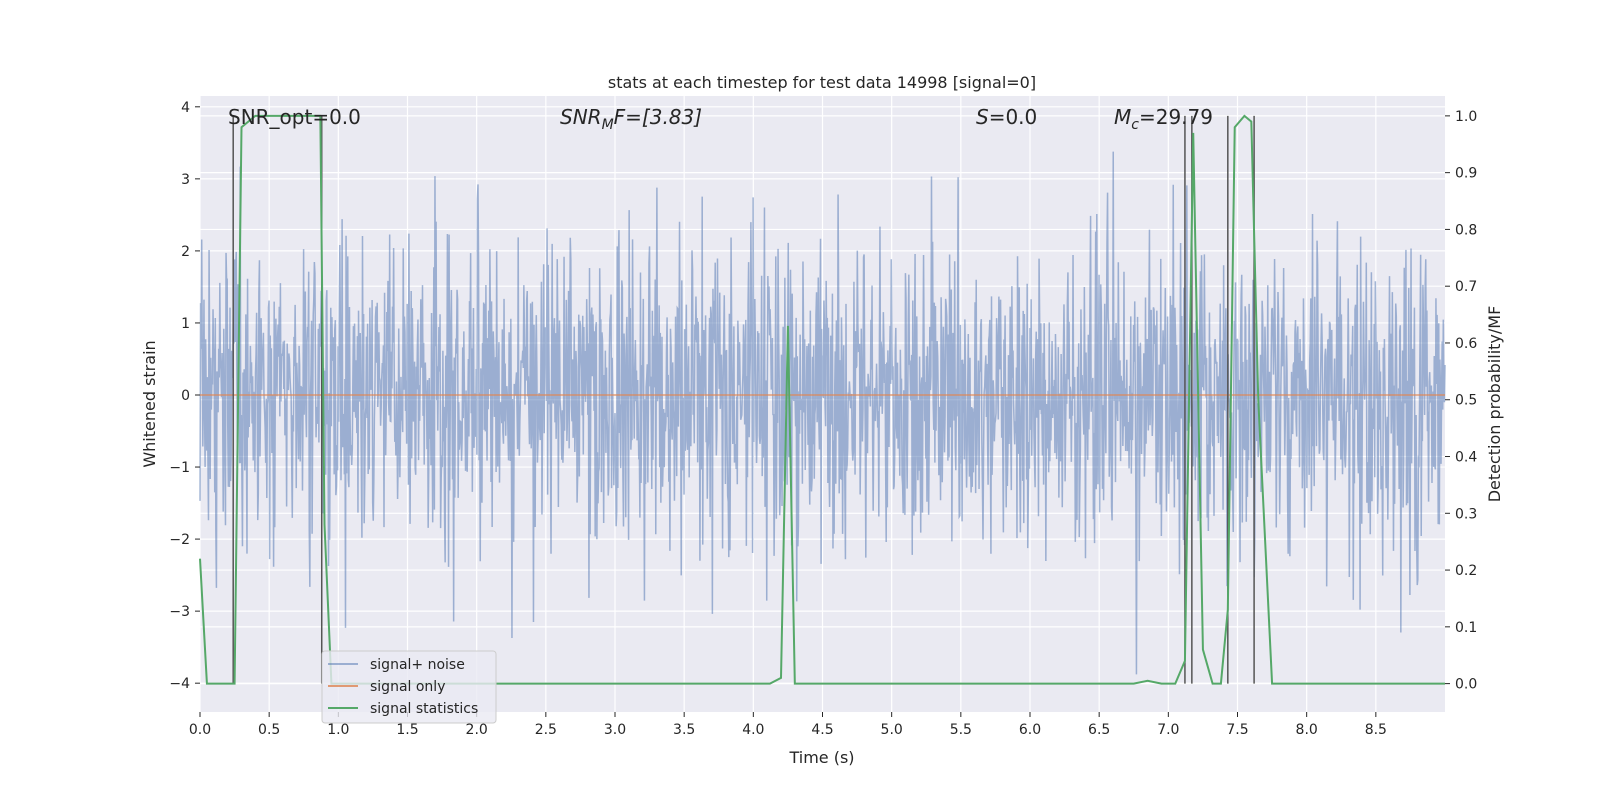 The image size is (1600, 800). What do you see at coordinates (179, 612) in the screenshot?
I see `y-tick-label-1: −3` at bounding box center [179, 612].